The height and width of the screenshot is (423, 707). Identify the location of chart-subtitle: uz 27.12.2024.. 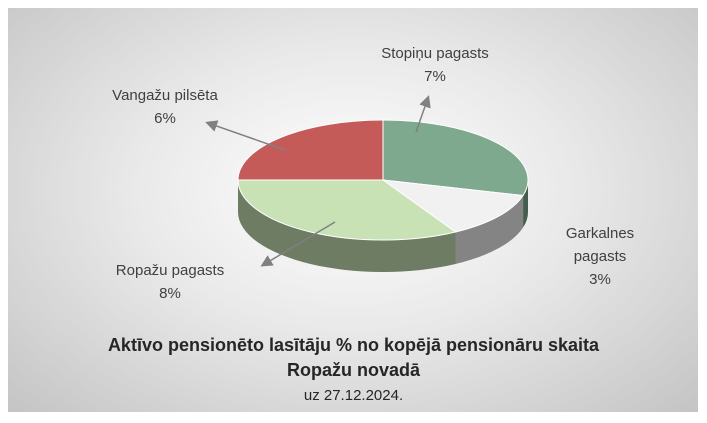
(353, 395).